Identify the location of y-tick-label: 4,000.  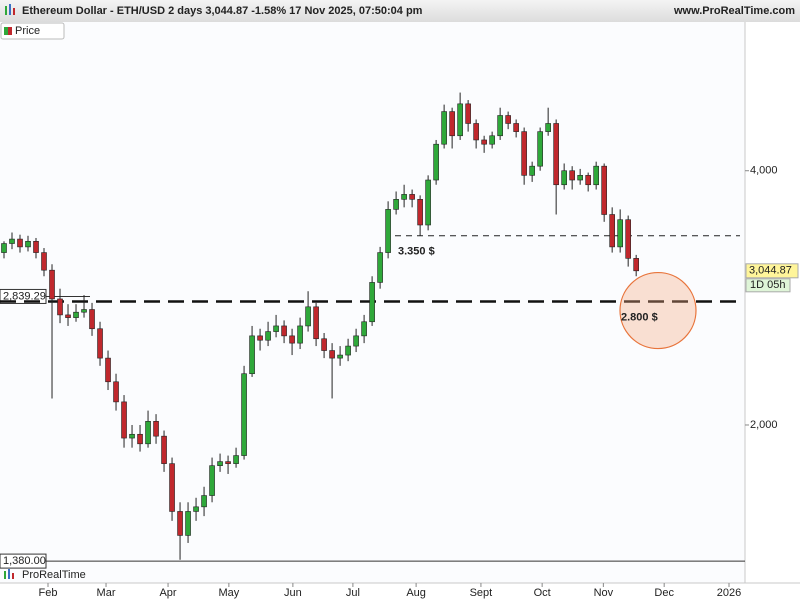
(764, 171).